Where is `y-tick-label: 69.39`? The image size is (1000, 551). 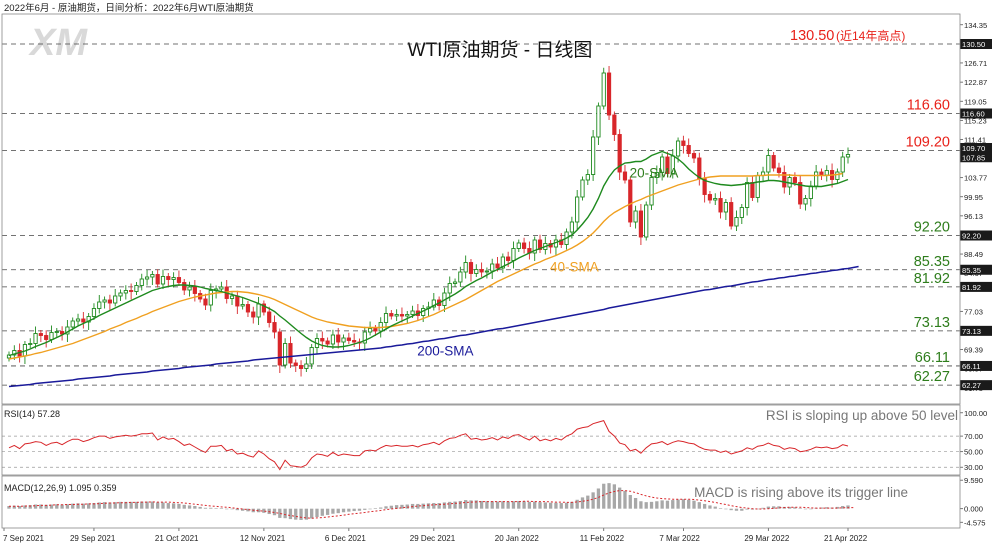
y-tick-label: 69.39 is located at coordinates (973, 350).